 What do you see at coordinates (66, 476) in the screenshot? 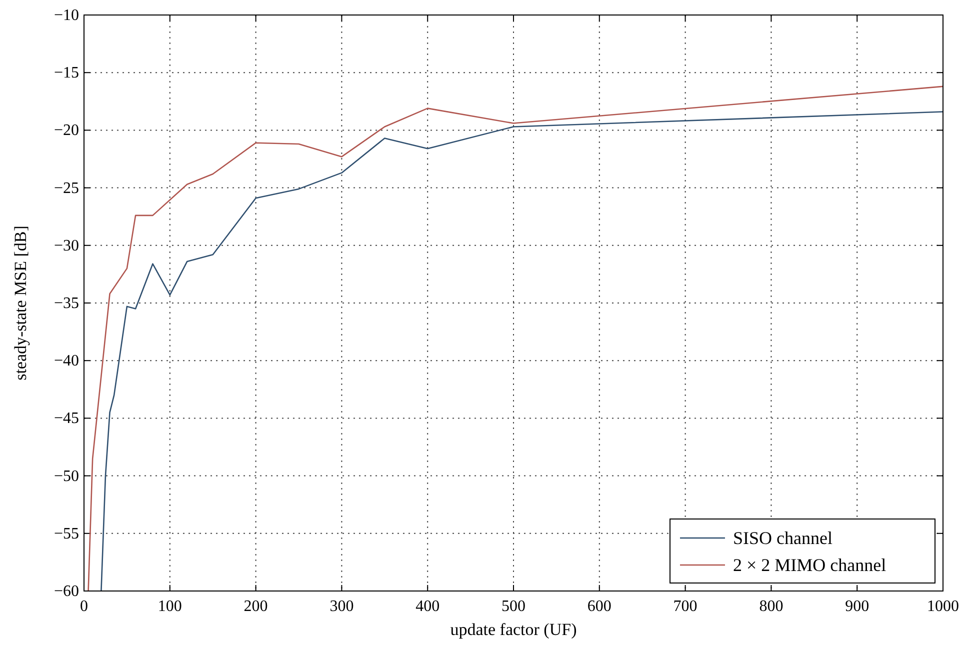
I see `y-tick-label: −50` at bounding box center [66, 476].